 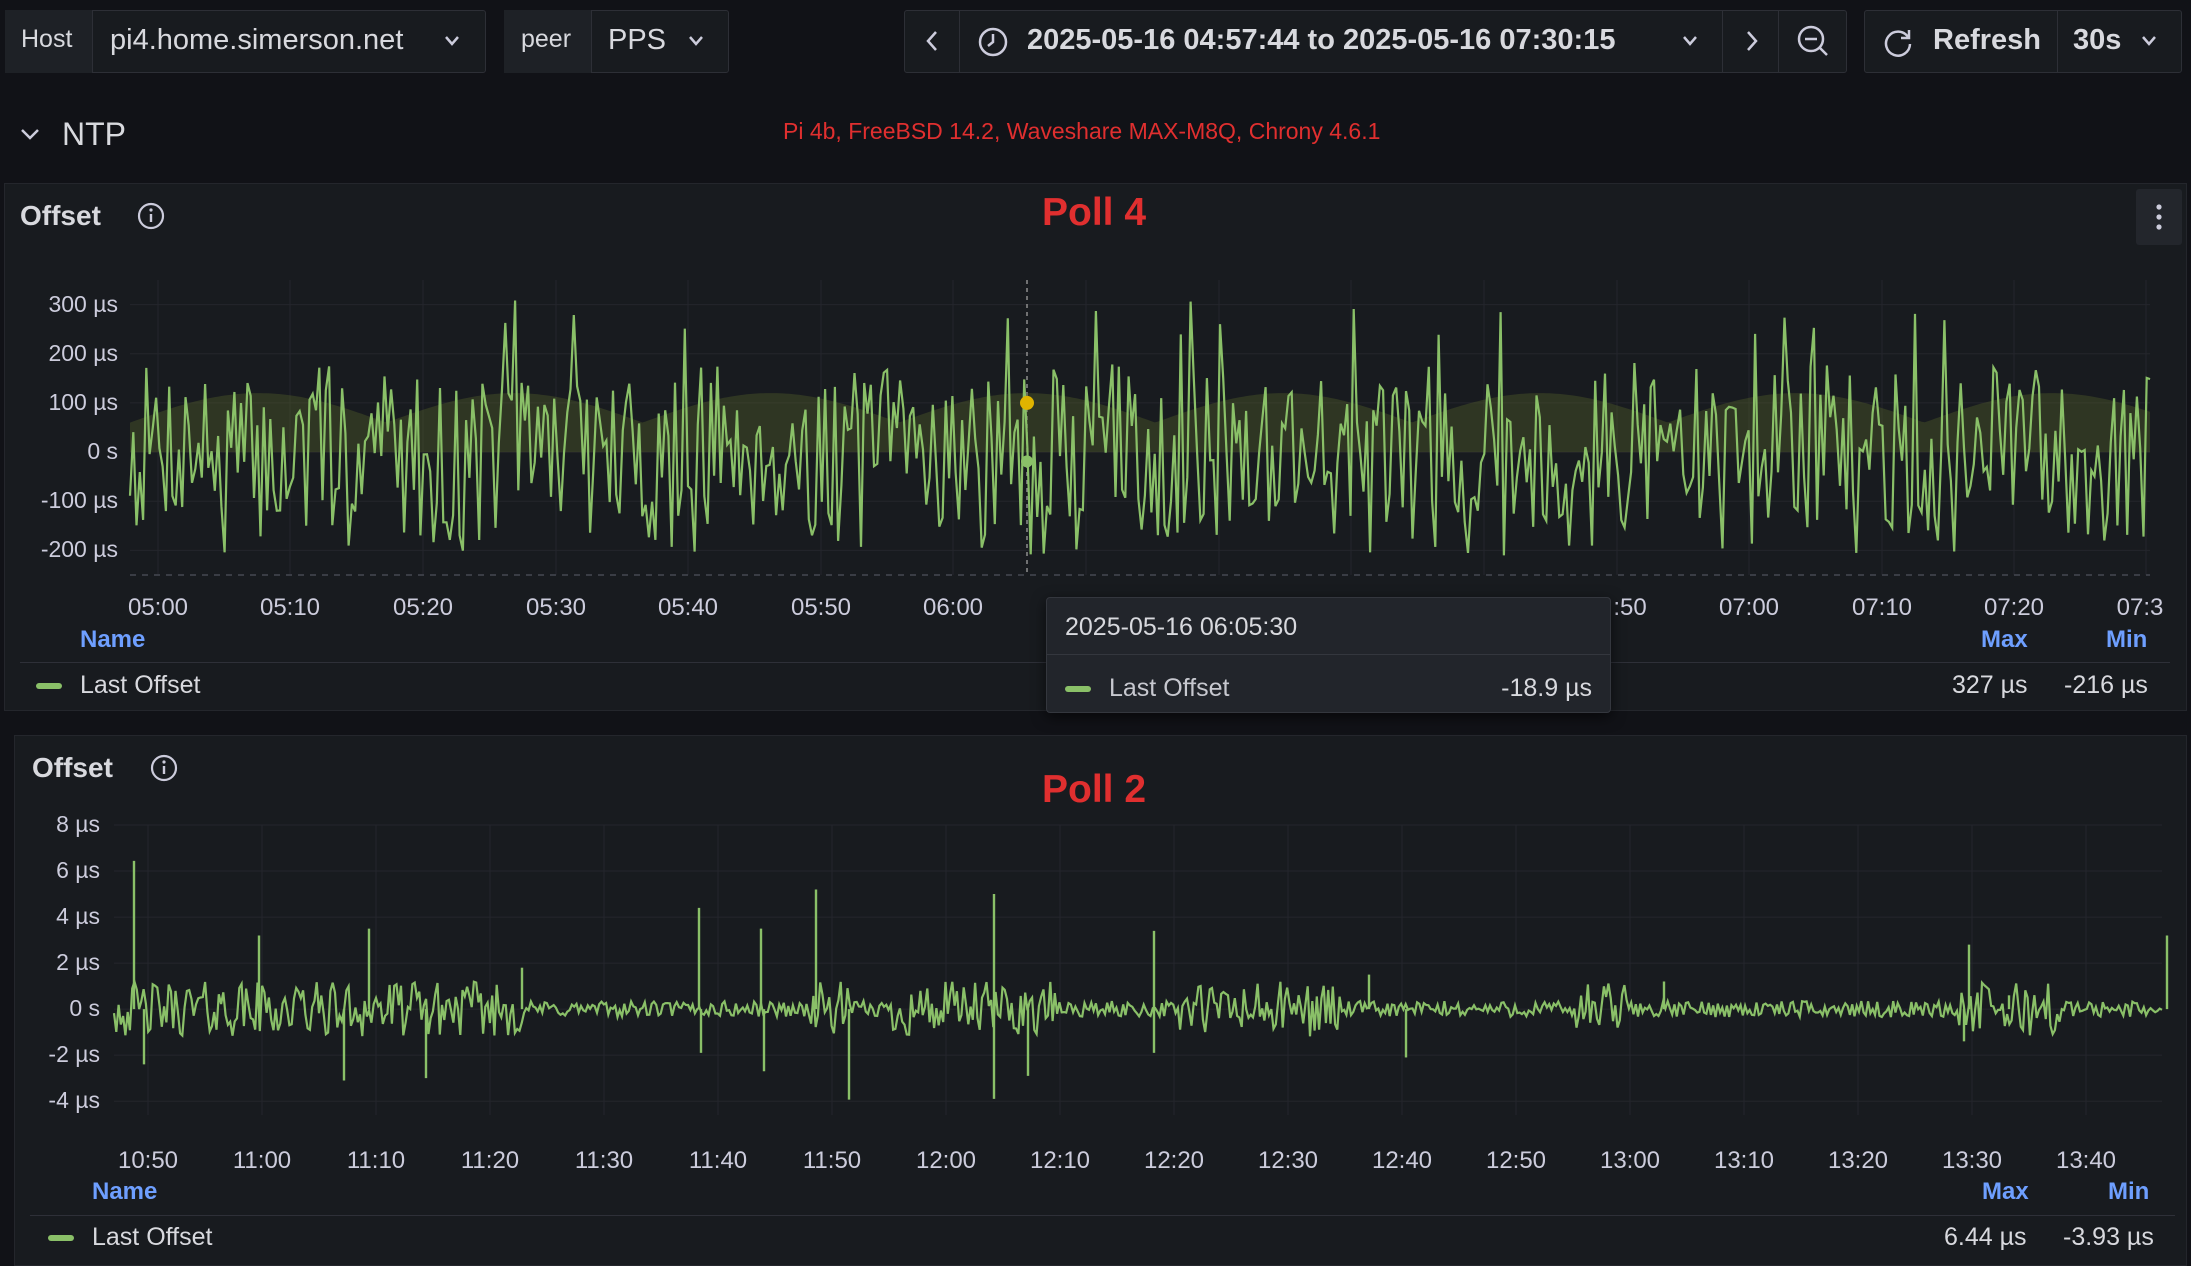 What do you see at coordinates (1402, 1160) in the screenshot?
I see `x-tick-label: 12:40` at bounding box center [1402, 1160].